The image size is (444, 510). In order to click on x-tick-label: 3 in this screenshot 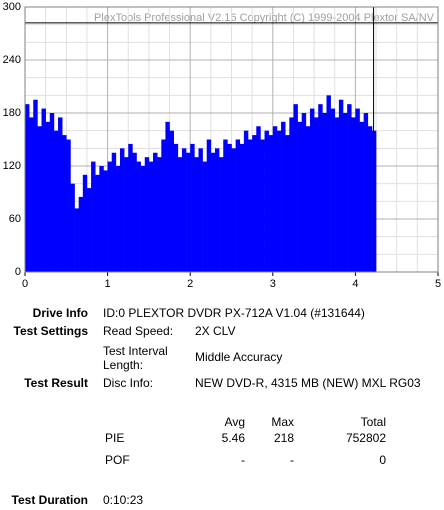, I will do `click(273, 284)`.